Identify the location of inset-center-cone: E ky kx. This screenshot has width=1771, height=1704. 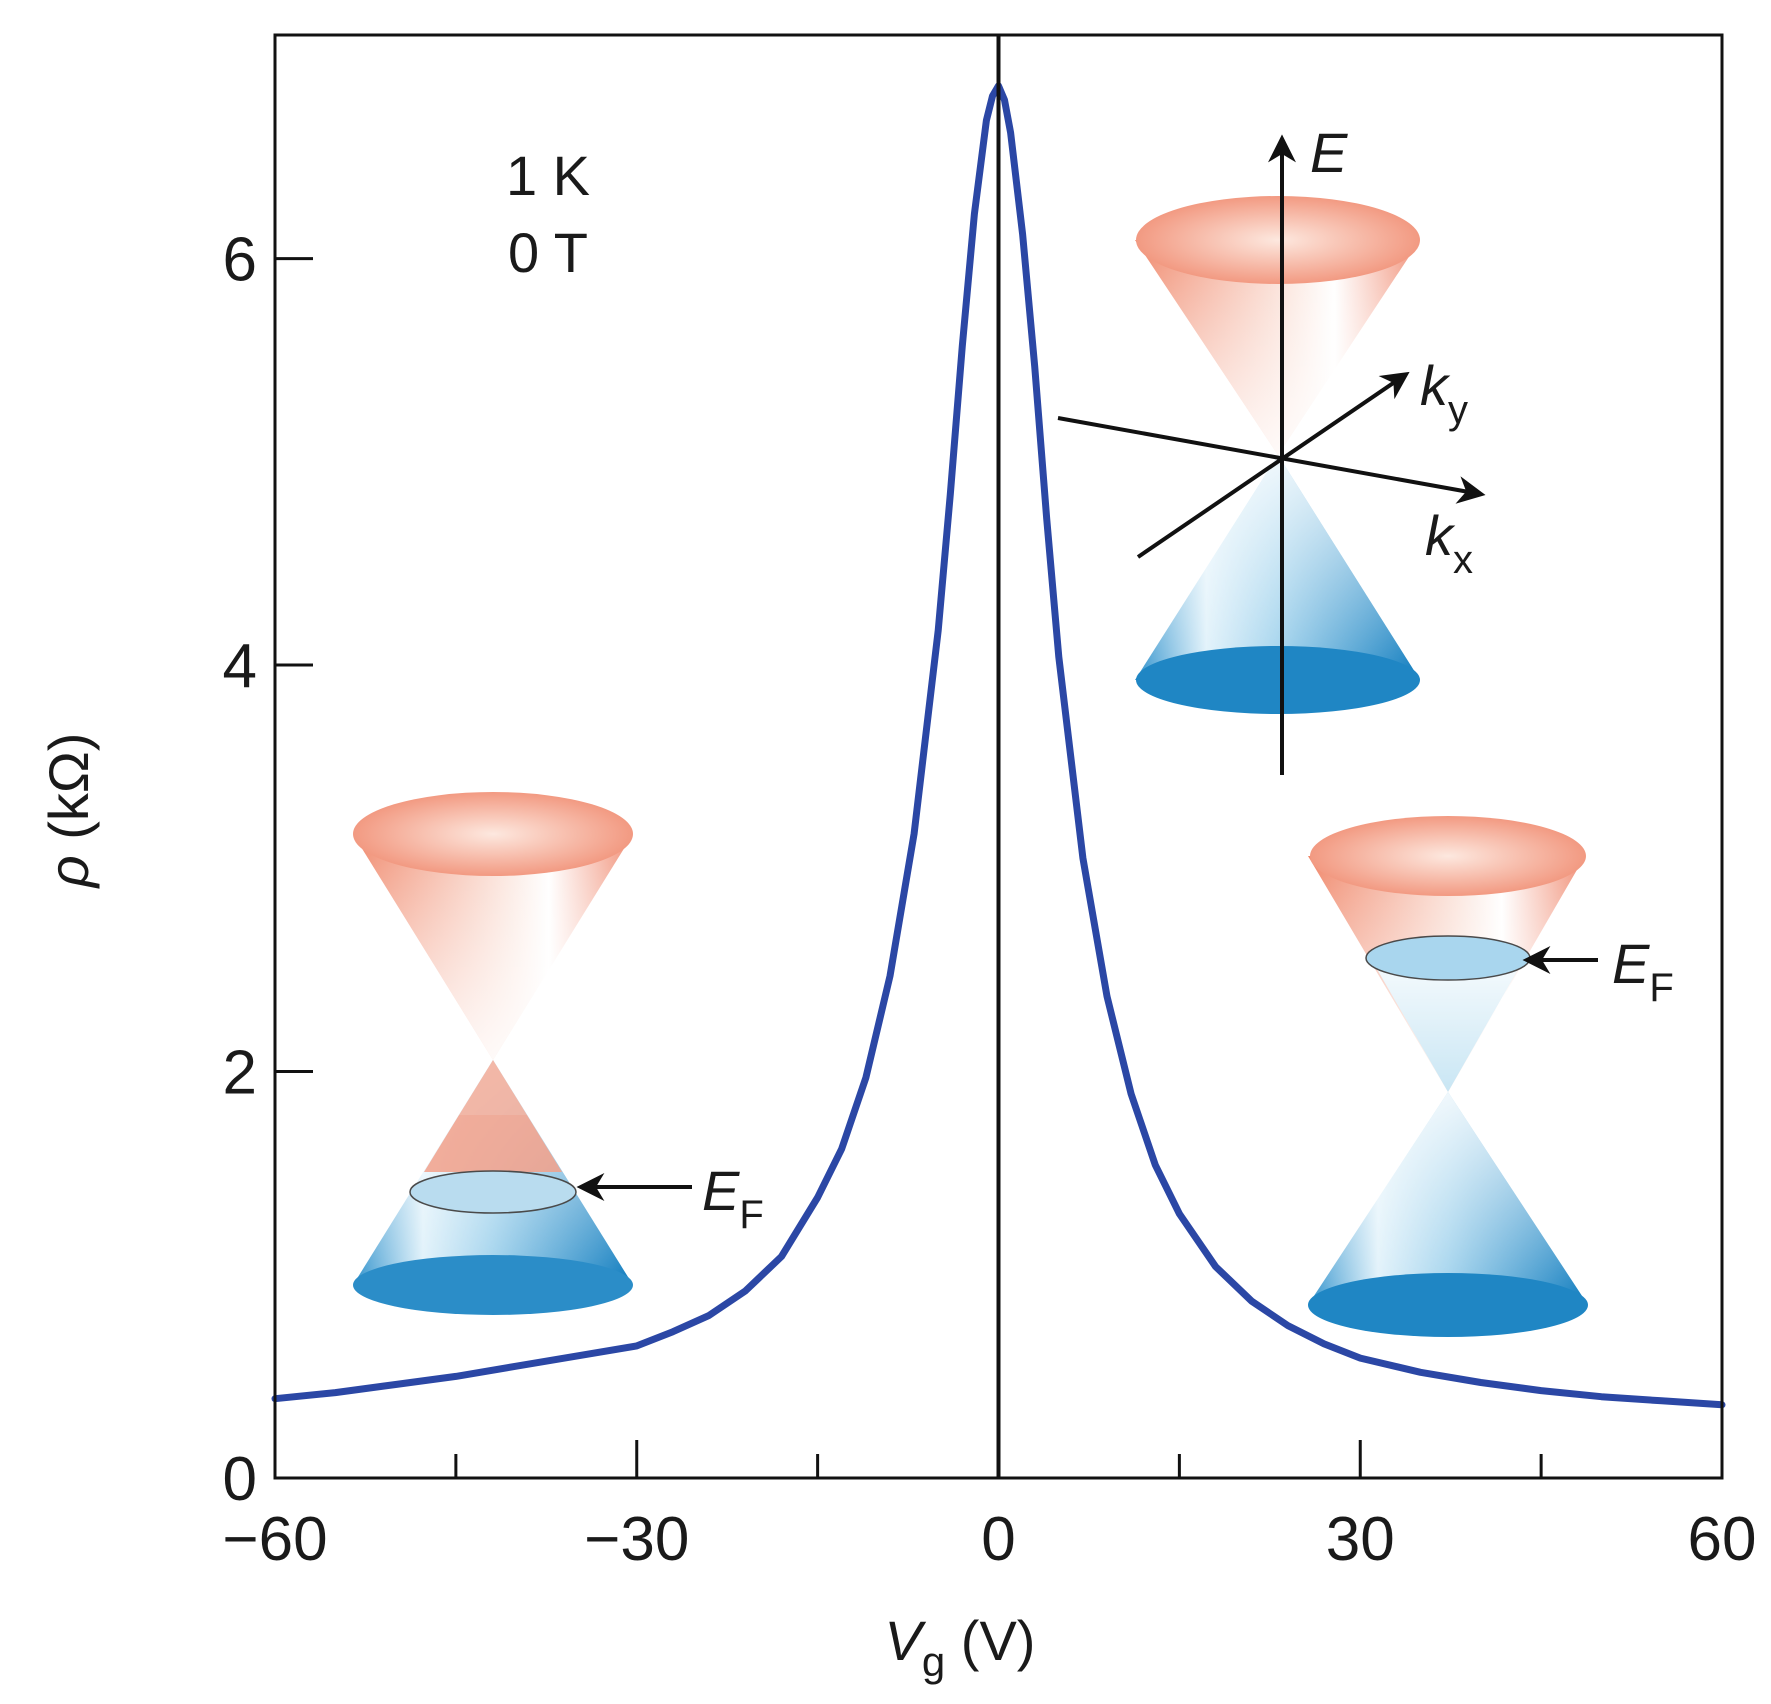
(1271, 448).